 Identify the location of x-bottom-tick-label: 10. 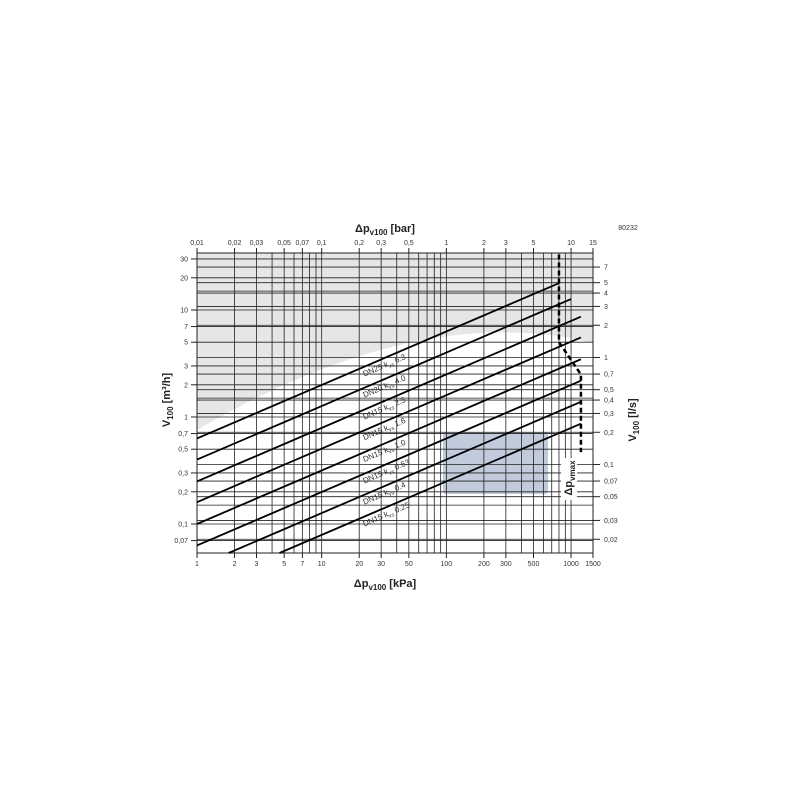
(322, 564).